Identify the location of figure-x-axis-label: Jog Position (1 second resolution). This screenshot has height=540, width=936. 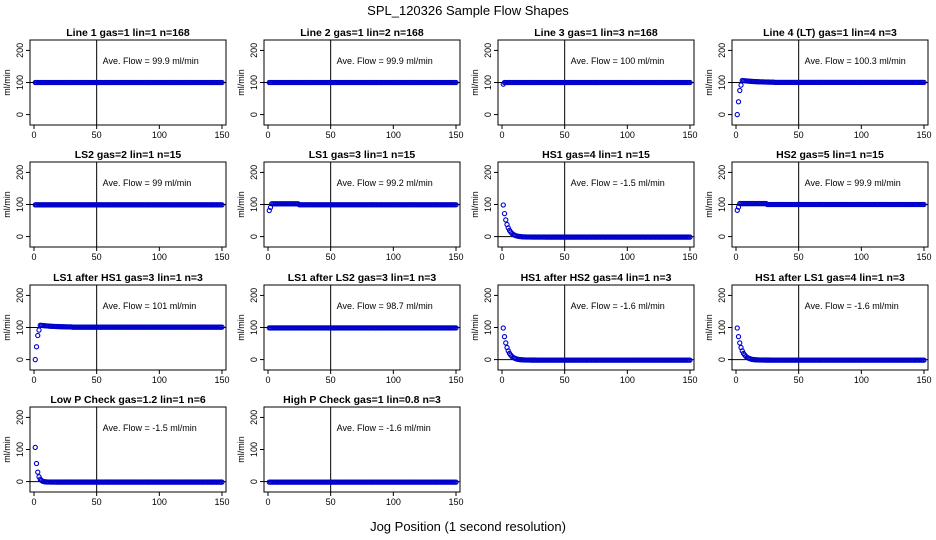
(468, 526).